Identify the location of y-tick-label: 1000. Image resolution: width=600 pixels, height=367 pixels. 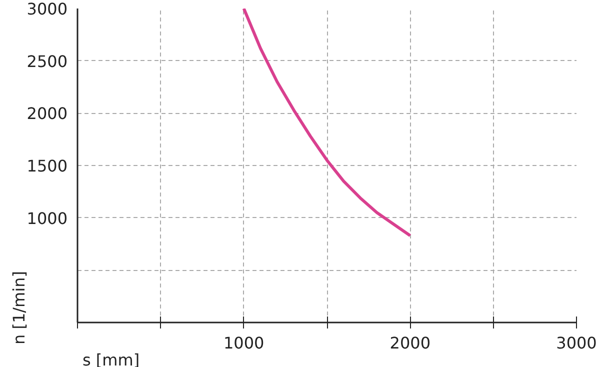
(47, 218).